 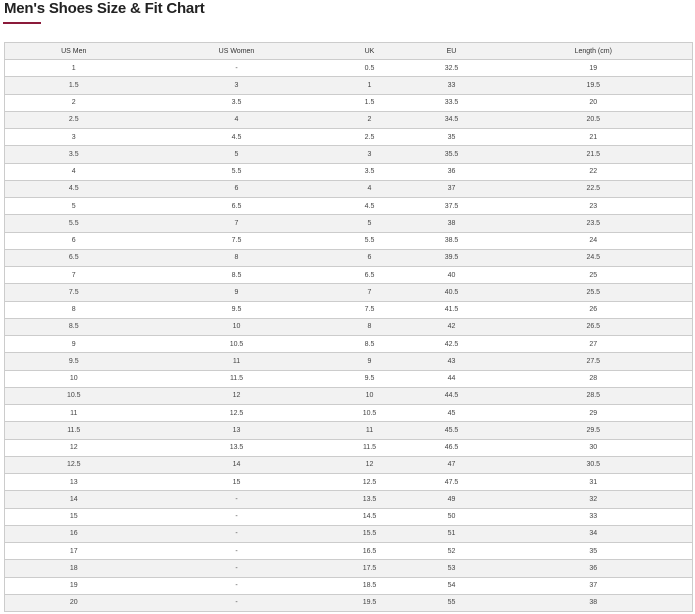 I want to click on cell-length-cm: 22, so click(x=593, y=172).